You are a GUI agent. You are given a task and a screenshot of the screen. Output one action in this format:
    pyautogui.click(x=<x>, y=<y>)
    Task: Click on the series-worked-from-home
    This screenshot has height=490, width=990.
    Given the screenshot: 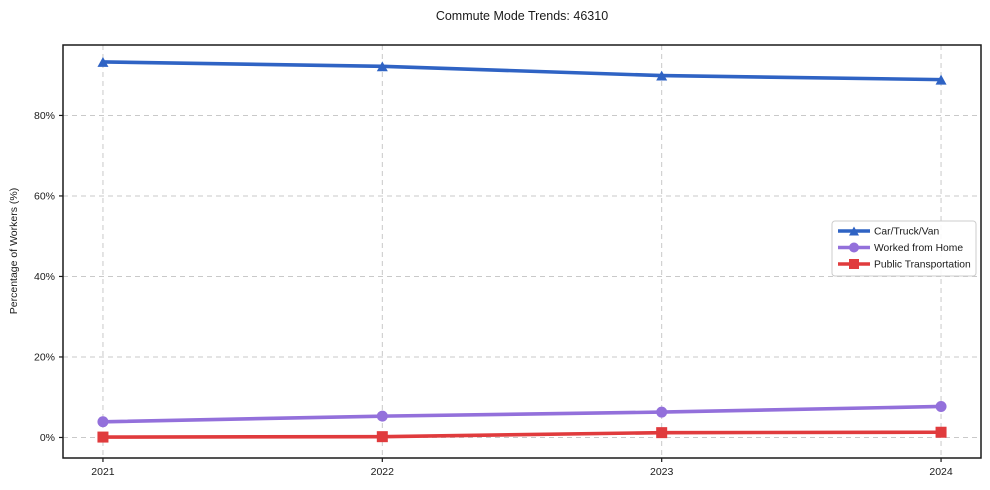 What is the action you would take?
    pyautogui.click(x=522, y=414)
    